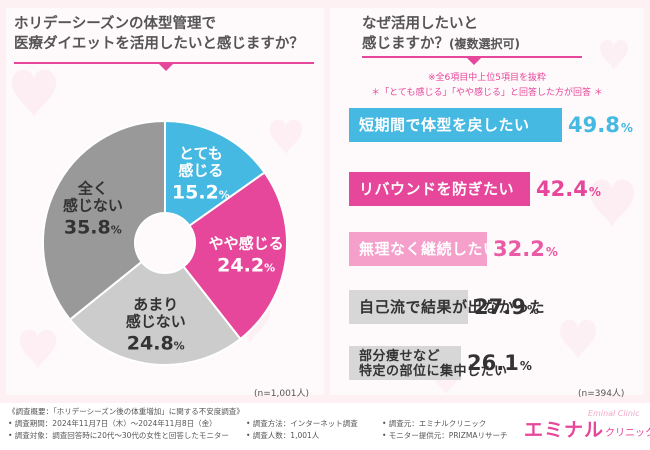 This screenshot has height=450, width=650. Describe the element at coordinates (499, 363) in the screenshot. I see `bar-value: 26.1%` at that location.